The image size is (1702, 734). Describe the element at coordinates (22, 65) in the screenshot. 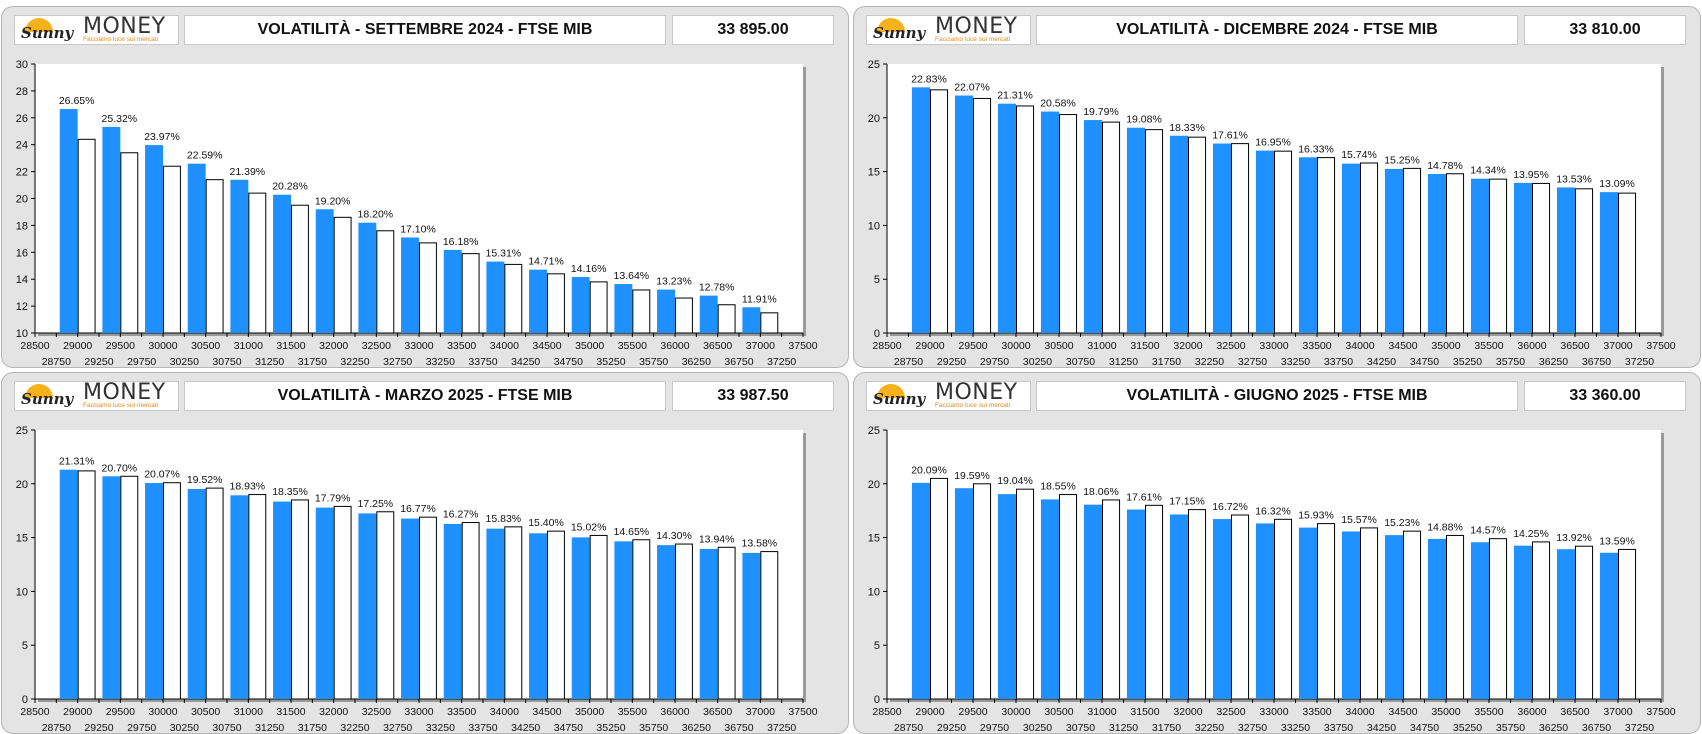

I see `y-tick-label: 30` at that location.